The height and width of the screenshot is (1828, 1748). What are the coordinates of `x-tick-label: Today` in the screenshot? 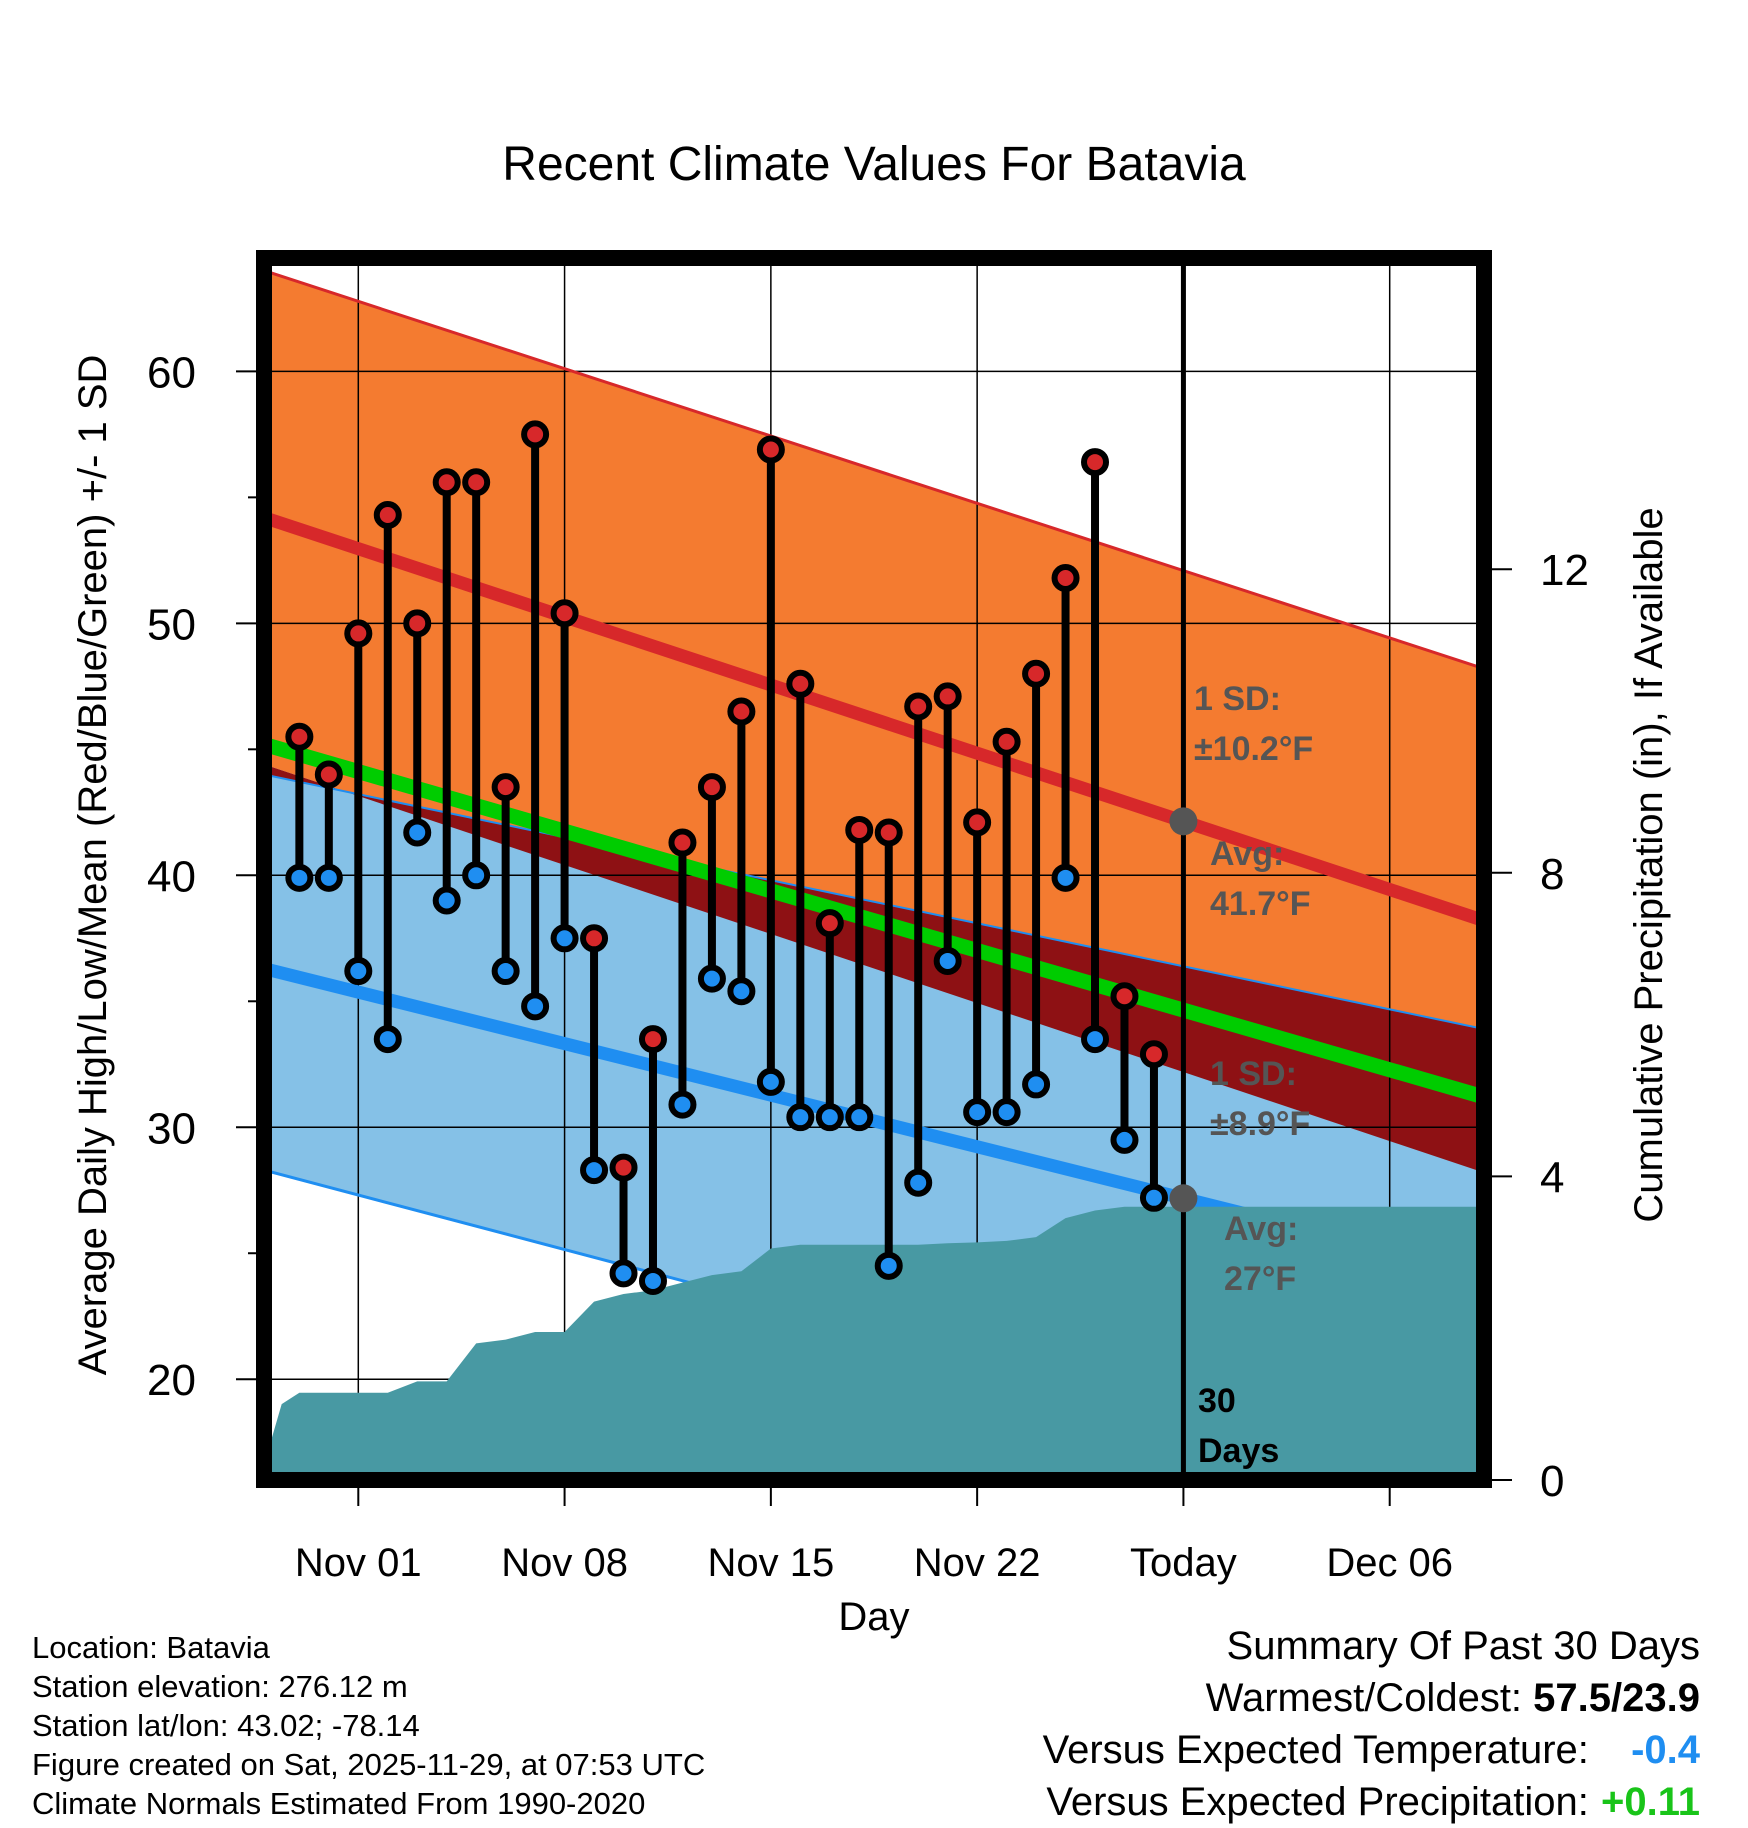 It's located at (1183, 1563).